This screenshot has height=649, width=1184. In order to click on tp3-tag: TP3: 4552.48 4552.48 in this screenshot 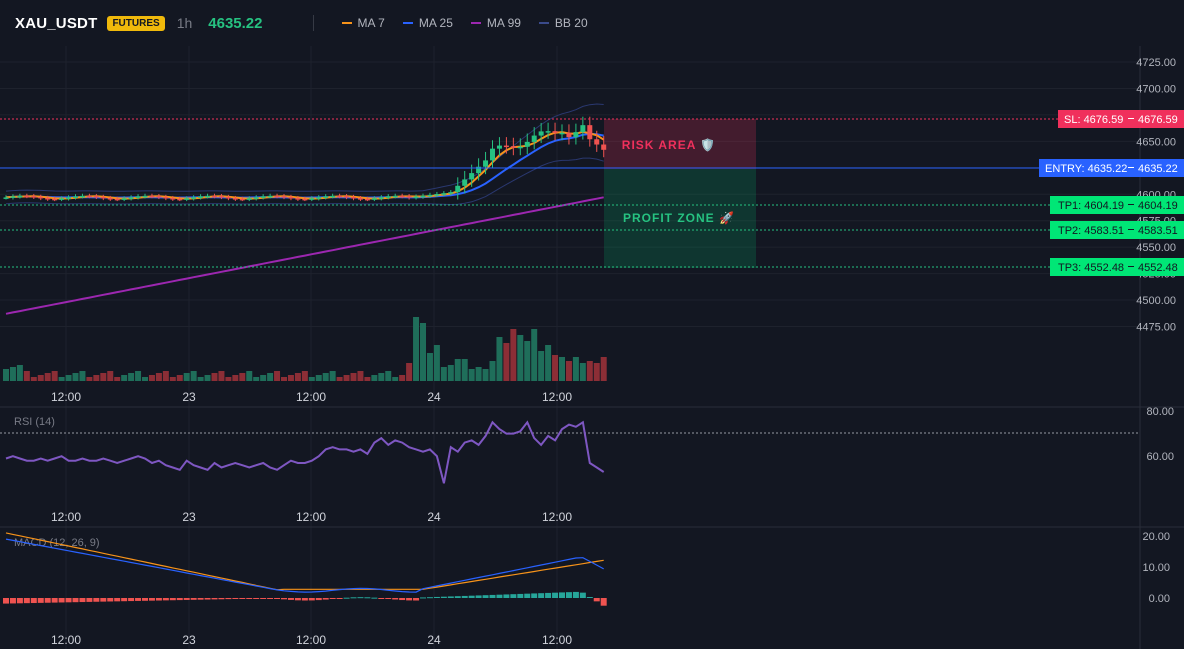, I will do `click(1117, 267)`.